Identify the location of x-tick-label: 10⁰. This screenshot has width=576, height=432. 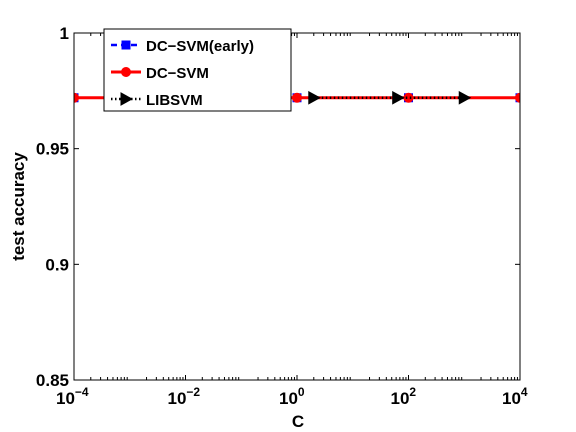
(292, 396).